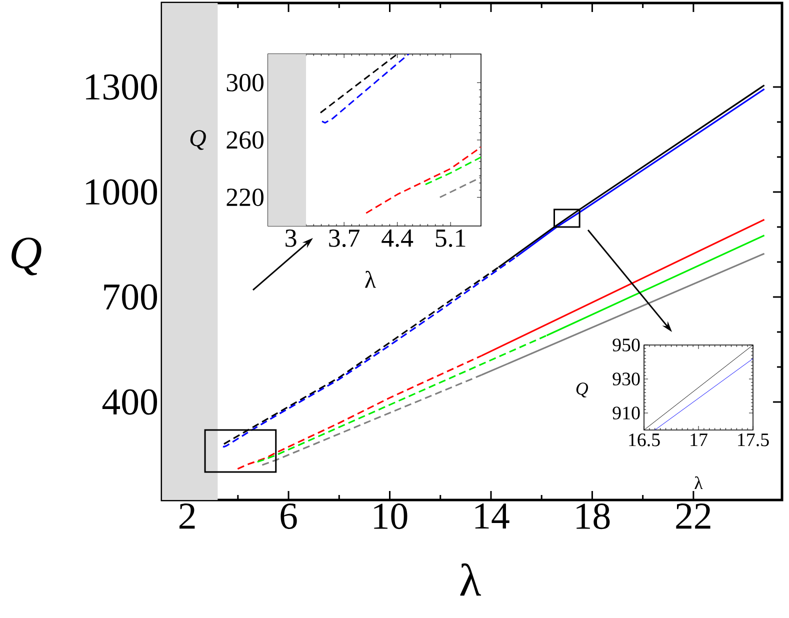 This screenshot has width=789, height=618. I want to click on x-tick-label: 3.7, so click(344, 239).